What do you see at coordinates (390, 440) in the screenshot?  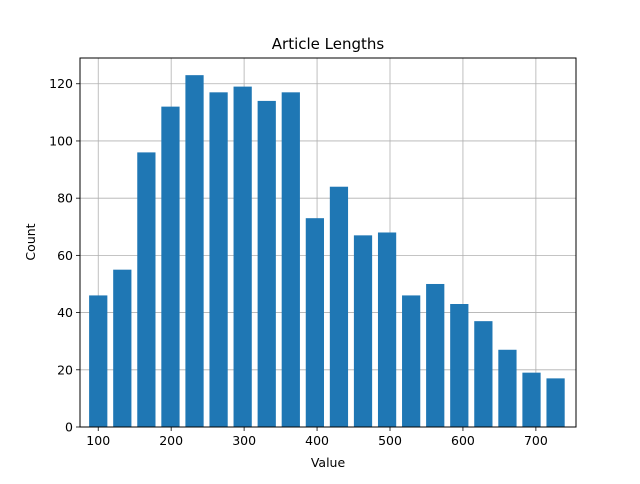 I see `x-tick-label: 500` at bounding box center [390, 440].